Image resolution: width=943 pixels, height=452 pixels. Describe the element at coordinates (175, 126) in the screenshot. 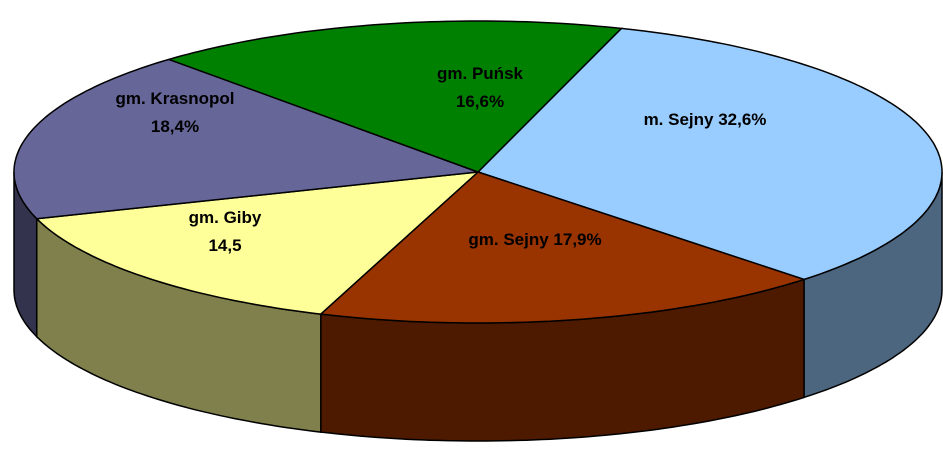

I see `value-label: 18,4%` at that location.